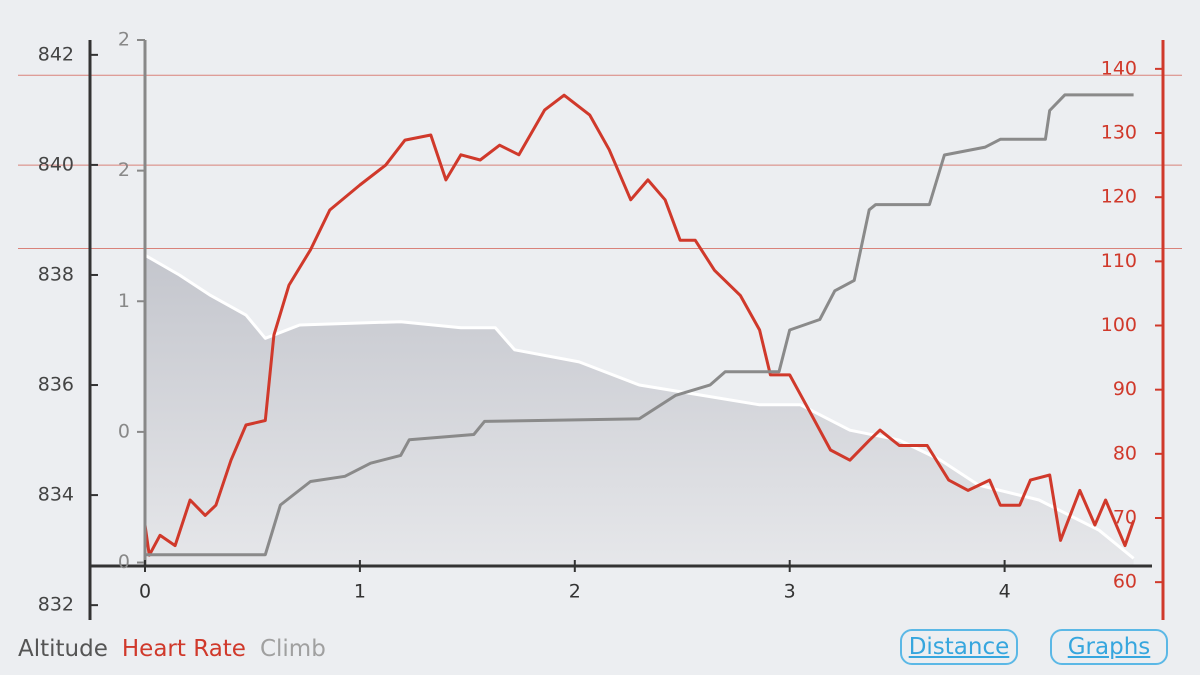  What do you see at coordinates (56, 495) in the screenshot?
I see `y-tick-label: 834` at bounding box center [56, 495].